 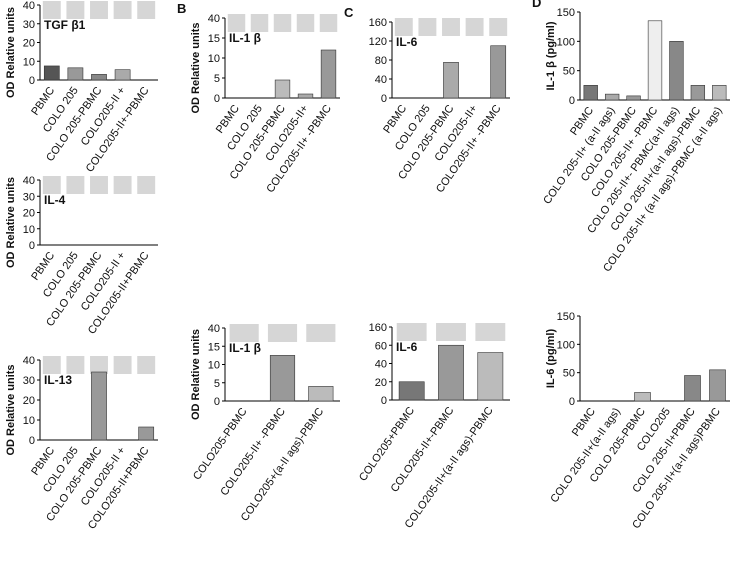 I want to click on y-tick-label: 160, so click(x=378, y=23).